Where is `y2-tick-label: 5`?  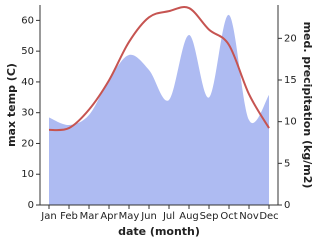 y2-tick-label: 5 is located at coordinates (287, 163).